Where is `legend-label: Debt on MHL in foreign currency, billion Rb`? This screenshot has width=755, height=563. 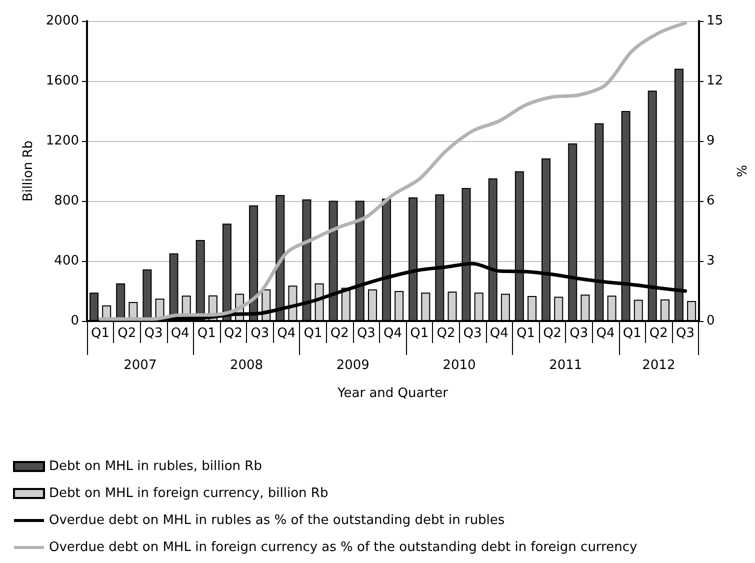
legend-label: Debt on MHL in foreign currency, billion Rb is located at coordinates (188, 493).